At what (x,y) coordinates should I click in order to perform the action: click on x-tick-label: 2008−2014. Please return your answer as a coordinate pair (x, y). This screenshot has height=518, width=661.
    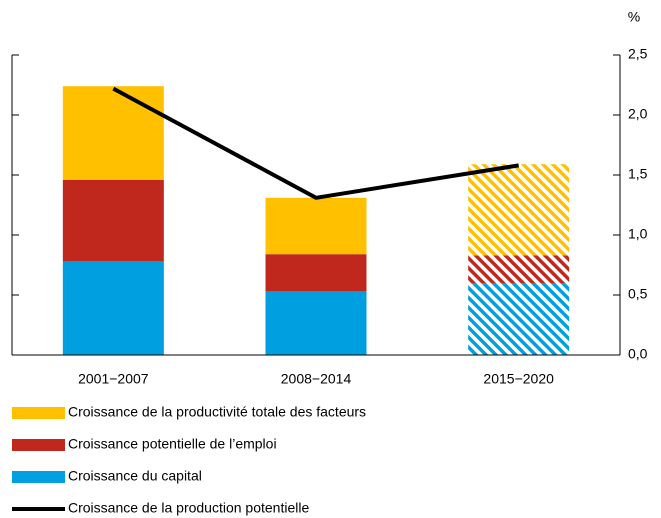
    Looking at the image, I should click on (316, 379).